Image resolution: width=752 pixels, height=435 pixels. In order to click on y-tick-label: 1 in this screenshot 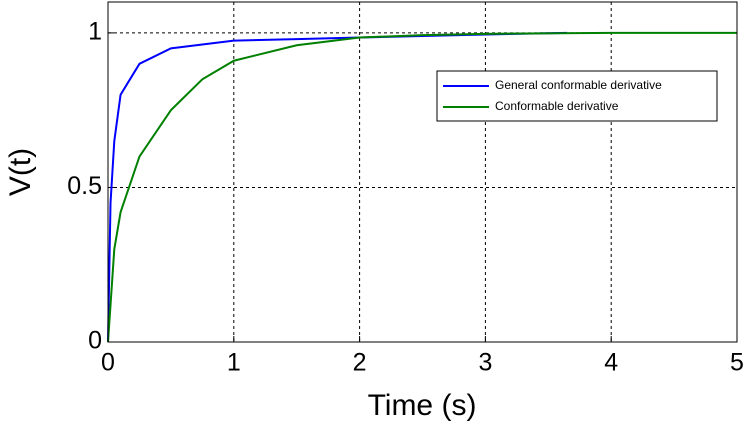, I will do `click(95, 32)`.